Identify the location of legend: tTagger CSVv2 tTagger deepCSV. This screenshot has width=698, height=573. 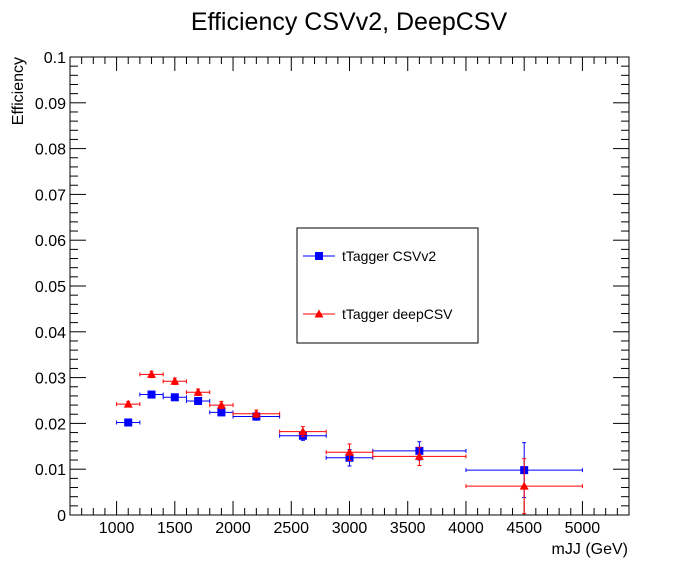
(387, 285).